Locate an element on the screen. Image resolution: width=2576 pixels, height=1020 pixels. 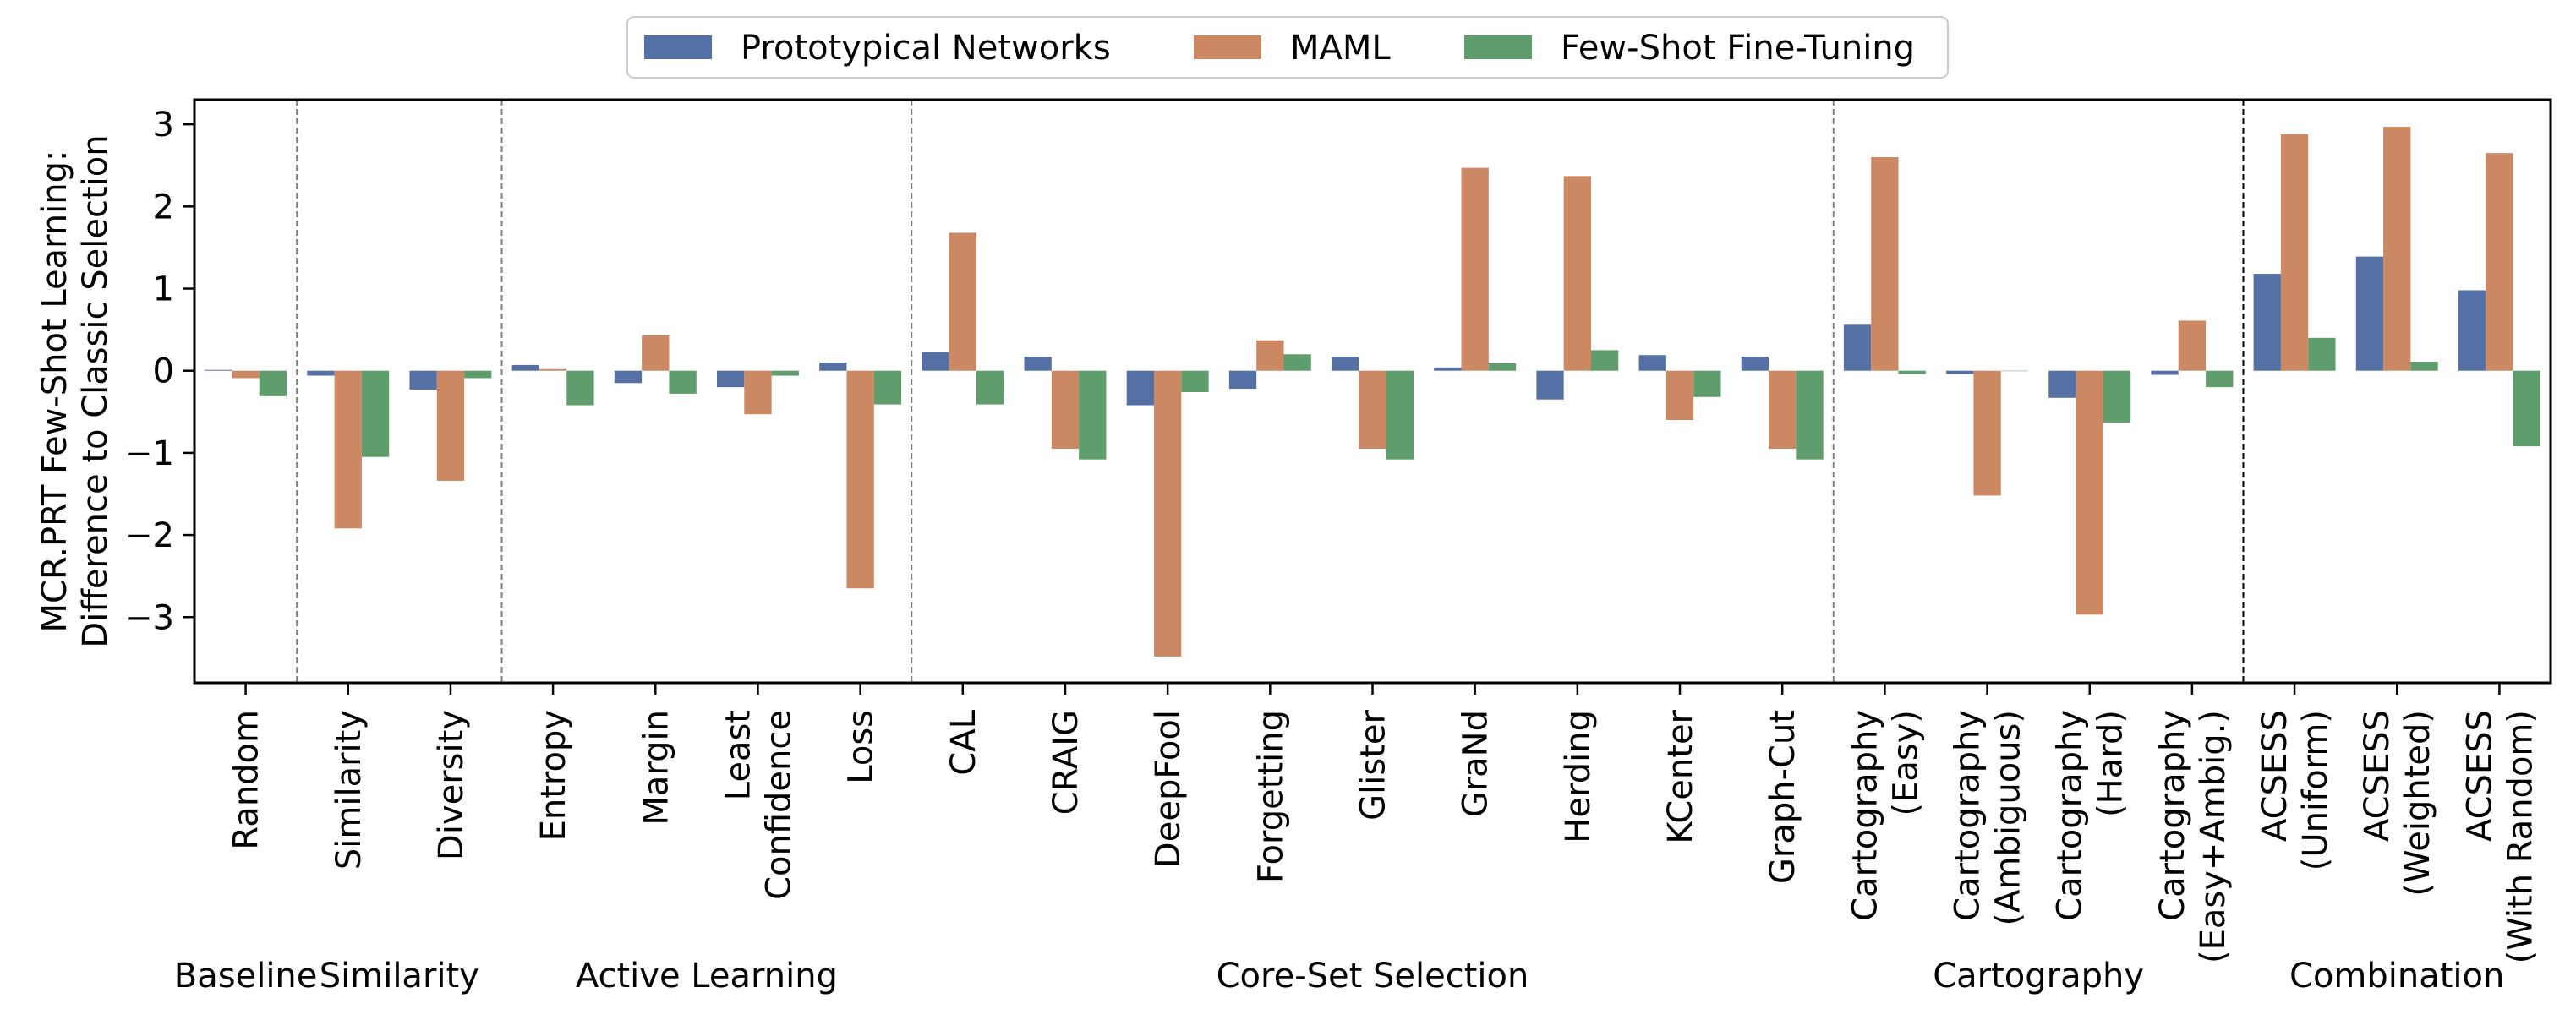
x-tick-label-diversity: Diversity is located at coordinates (452, 785).